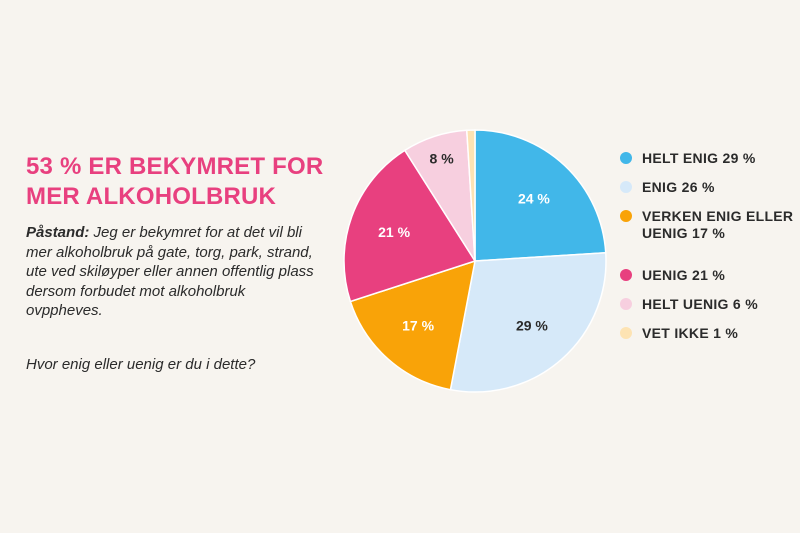  Describe the element at coordinates (141, 364) in the screenshot. I see `question-text: Hvor enig eller uenig er du i dette?` at that location.